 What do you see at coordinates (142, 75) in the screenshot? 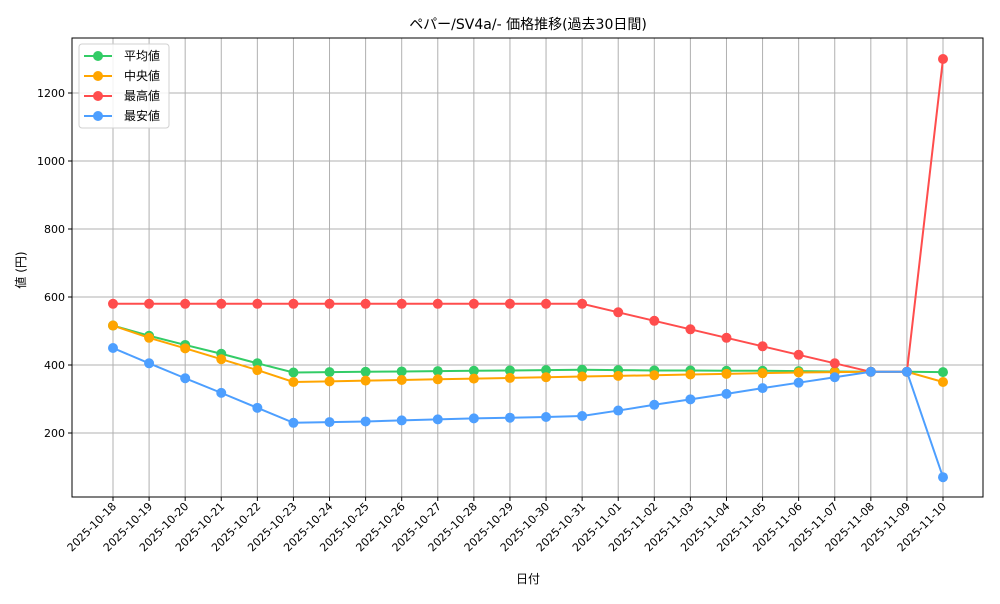
I see `legend-label: 中央値` at bounding box center [142, 75].